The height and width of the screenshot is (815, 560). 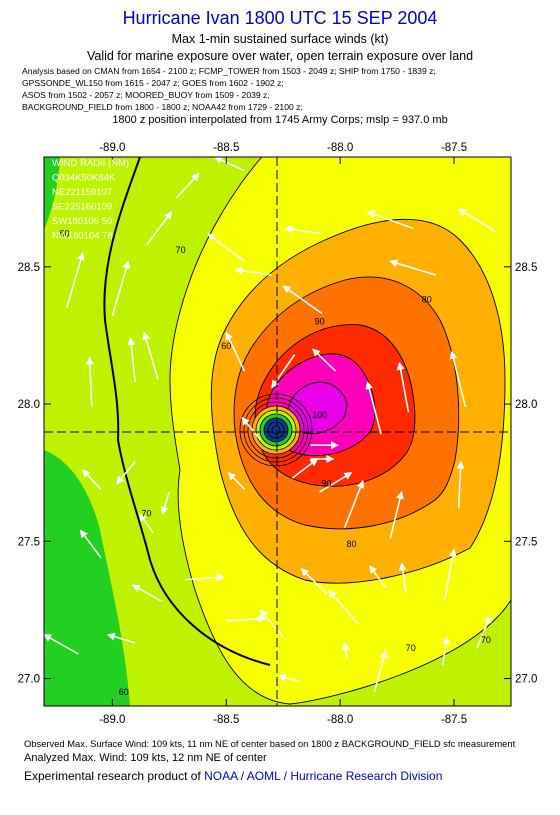 I want to click on y-tick-label-right: 27.0, so click(x=526, y=680).